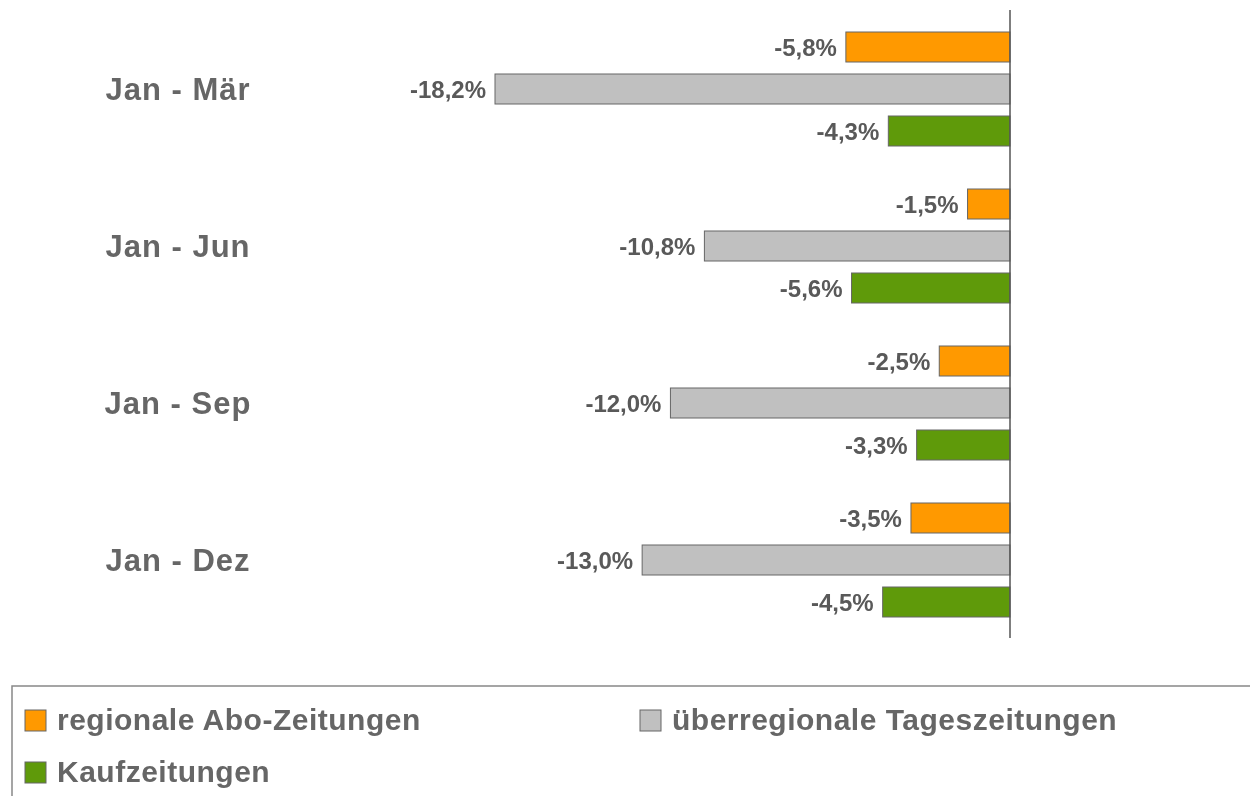  What do you see at coordinates (447, 89) in the screenshot?
I see `data-label: -18,2%` at bounding box center [447, 89].